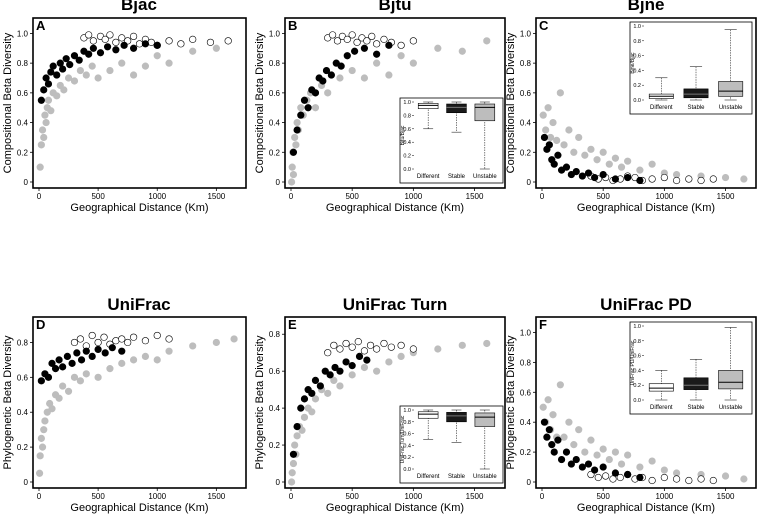 This screenshot has width=765, height=516. What do you see at coordinates (403, 439) in the screenshot?
I see `inset-y-label: UniFrac Turn/UniFrac` at bounding box center [403, 439].